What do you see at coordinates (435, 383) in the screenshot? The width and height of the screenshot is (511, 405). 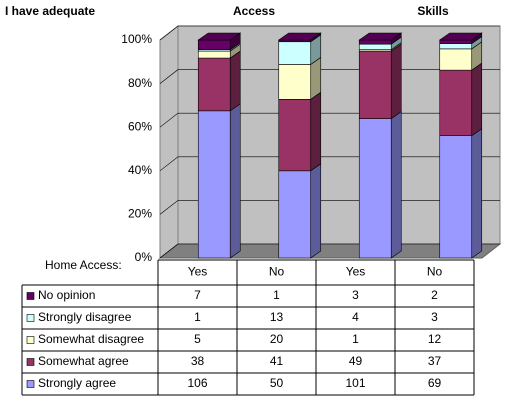 I see `table-value: 69` at bounding box center [435, 383].